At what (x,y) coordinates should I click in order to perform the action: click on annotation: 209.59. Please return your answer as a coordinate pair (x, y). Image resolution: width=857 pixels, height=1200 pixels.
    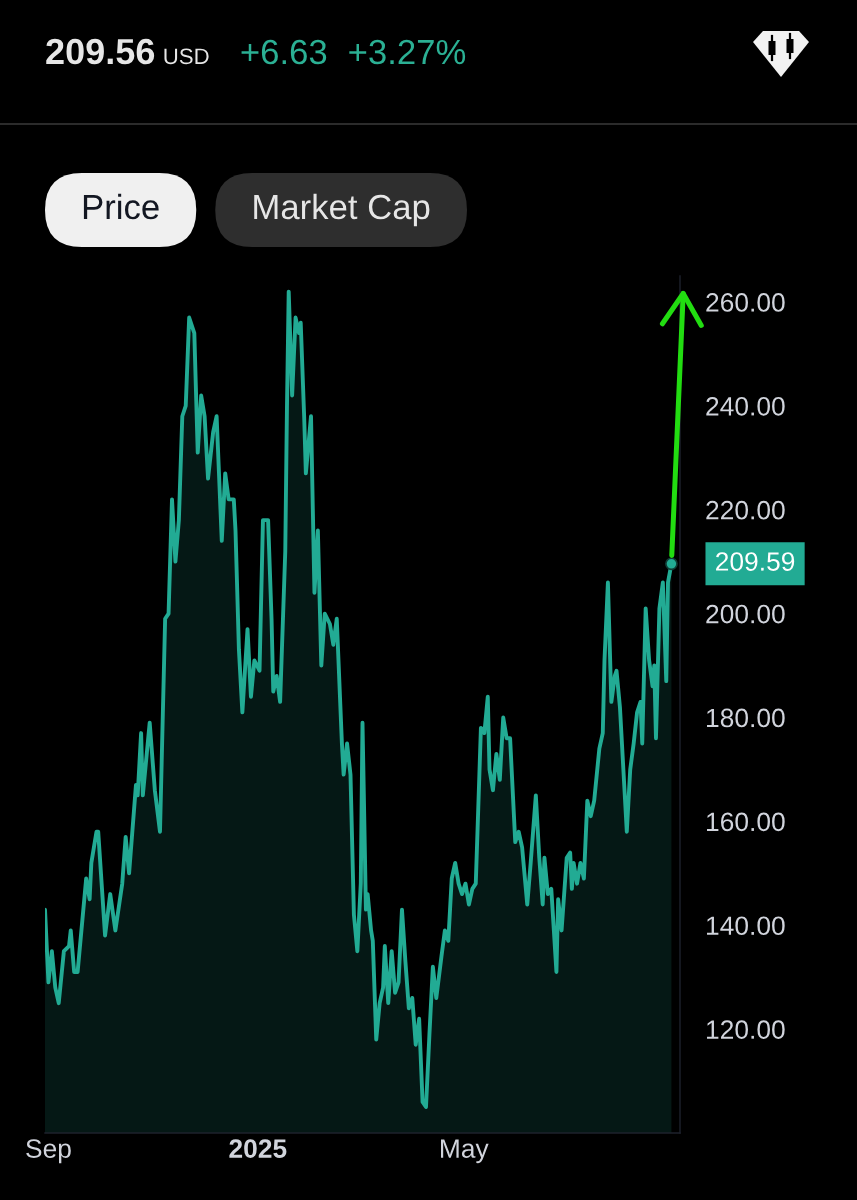
    Looking at the image, I should click on (755, 561).